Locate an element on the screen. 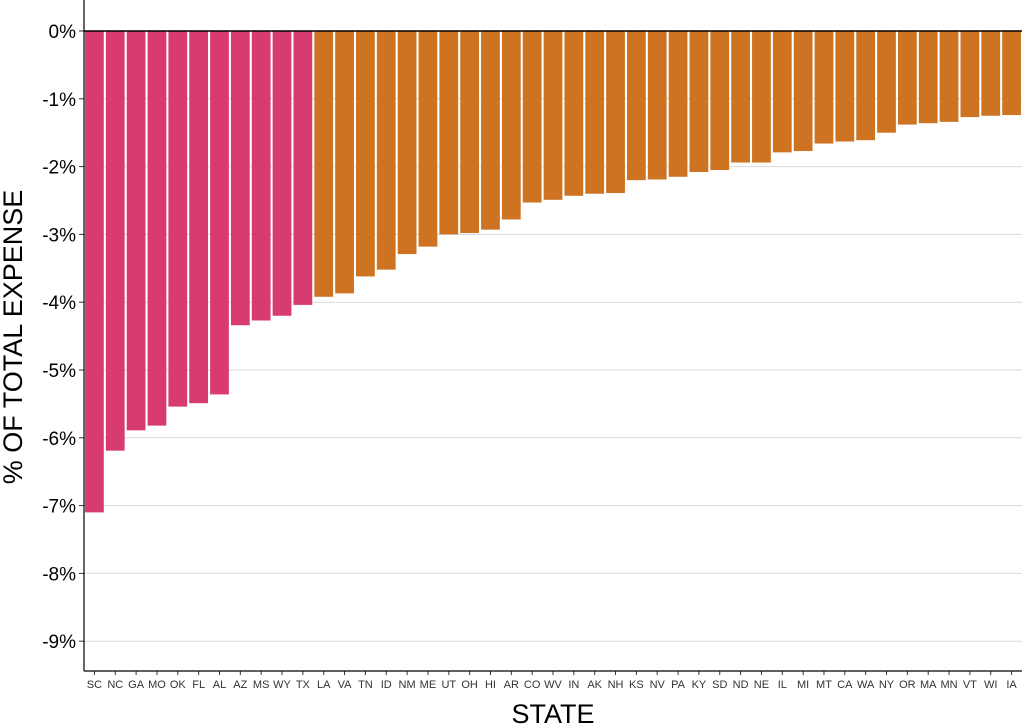  x-tick-label: AZ is located at coordinates (240, 685).